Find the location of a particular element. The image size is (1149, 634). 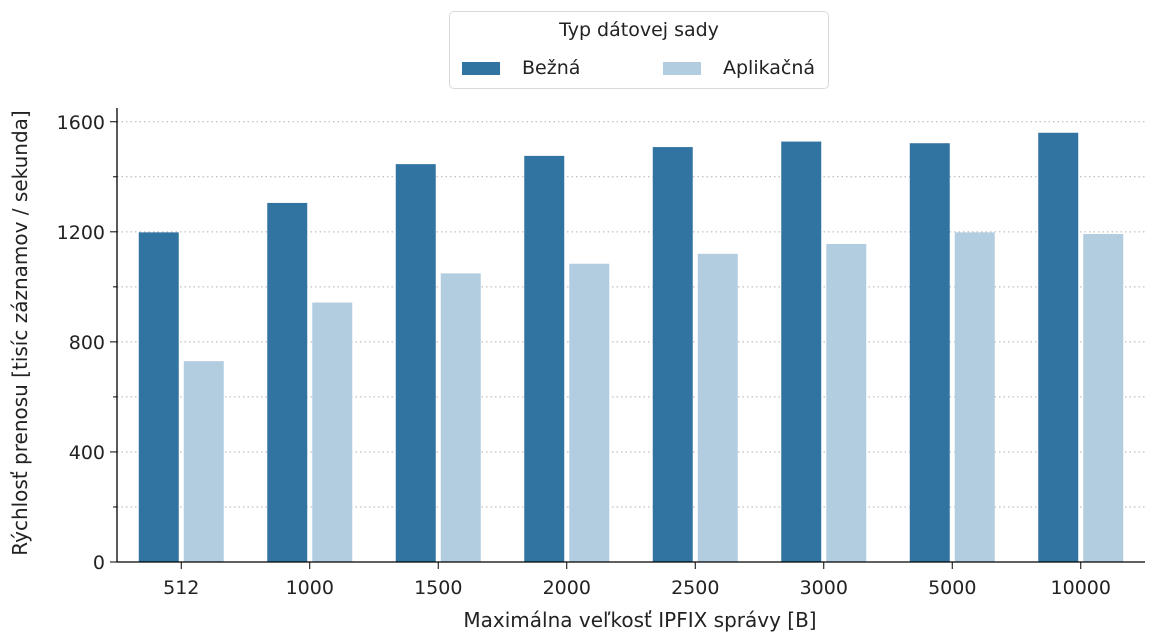

legend-label: Aplikačná is located at coordinates (769, 68).